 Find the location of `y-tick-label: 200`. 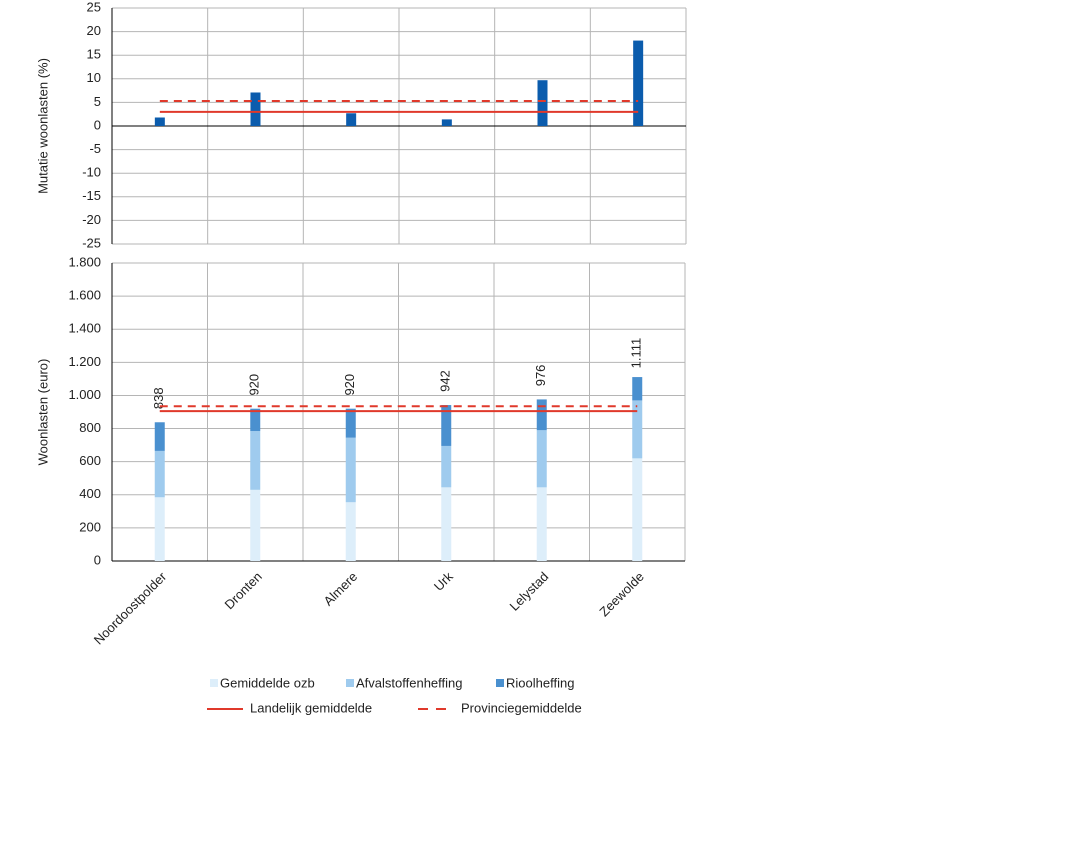

y-tick-label: 200 is located at coordinates (90, 526).